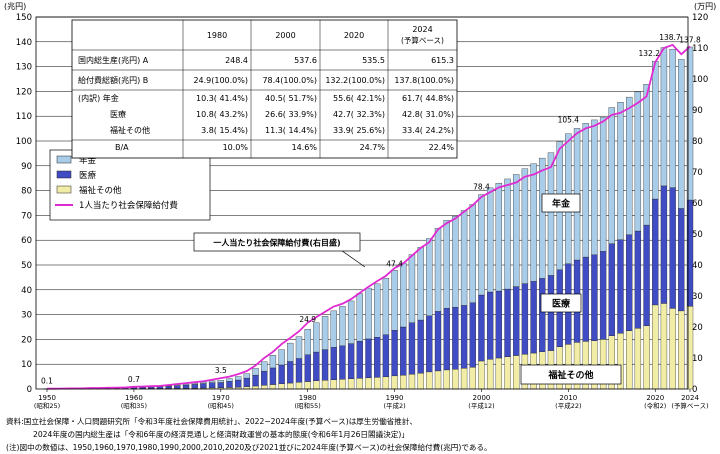 The height and width of the screenshot is (454, 720). What do you see at coordinates (134, 405) in the screenshot?
I see `x-tick-sublabel: (昭和35)` at bounding box center [134, 405].